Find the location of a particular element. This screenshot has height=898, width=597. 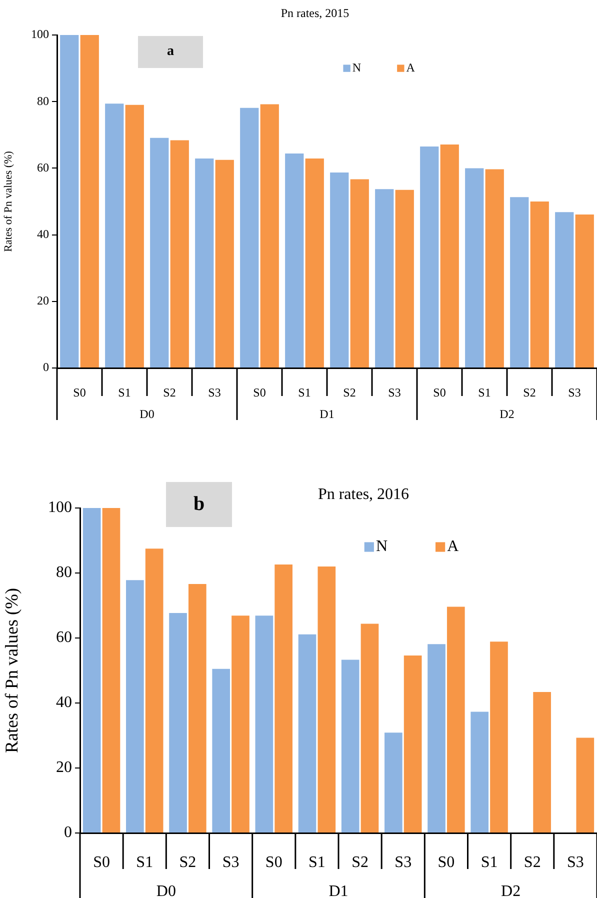

chart-title: Pn rates, 2015 is located at coordinates (315, 13).